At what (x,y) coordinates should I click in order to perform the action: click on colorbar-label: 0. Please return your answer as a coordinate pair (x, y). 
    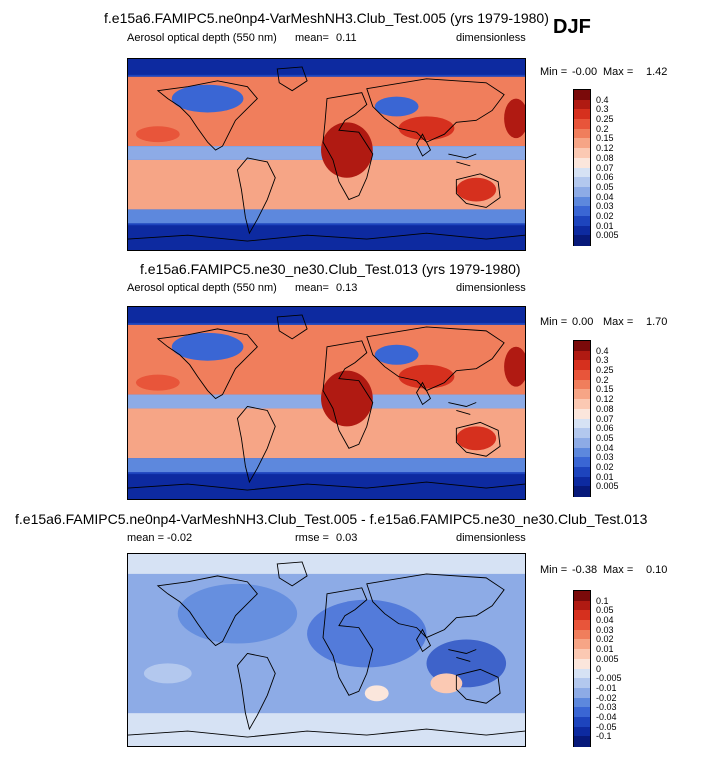
    Looking at the image, I should click on (599, 668).